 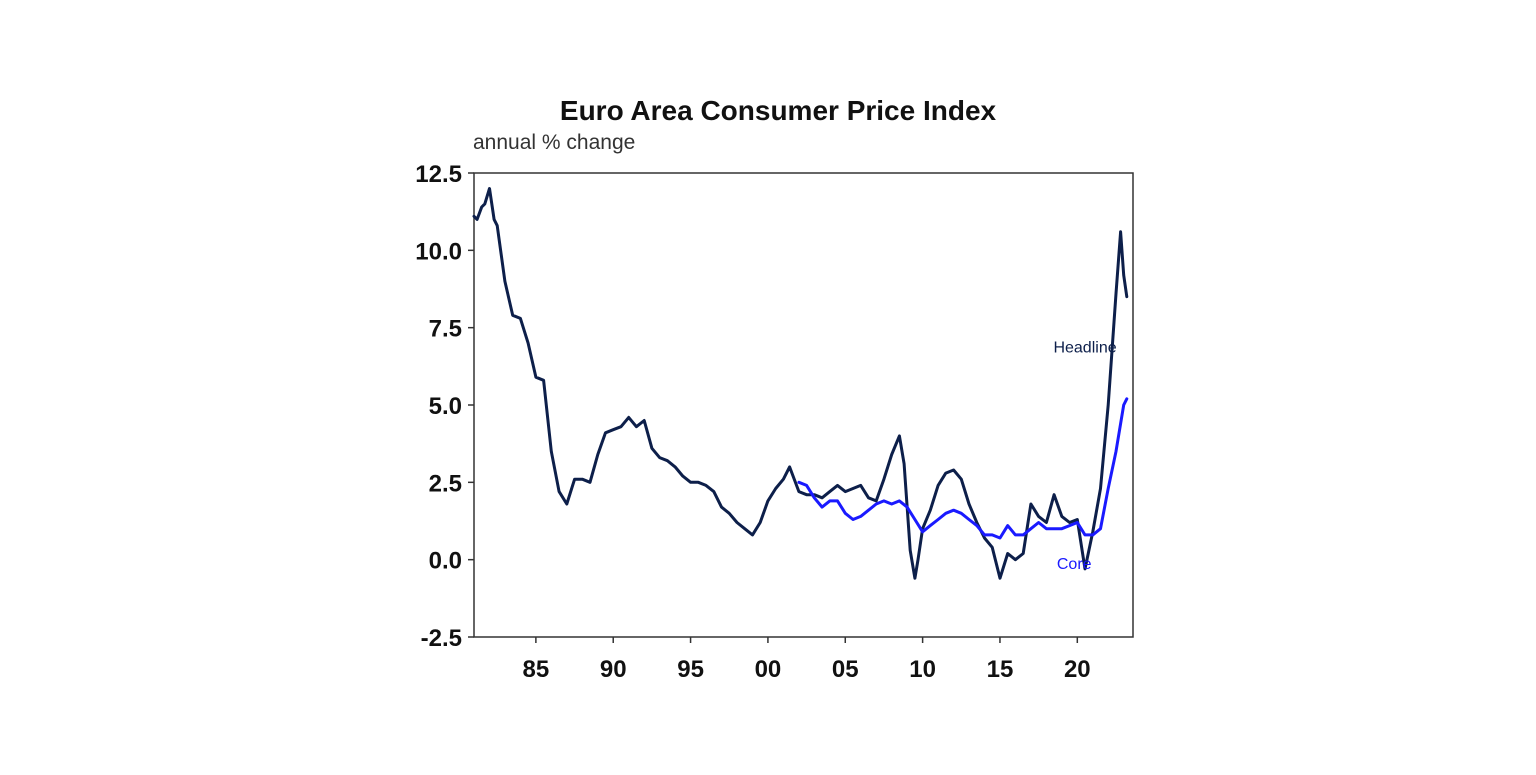 I want to click on x-tick-label: 95, so click(x=690, y=669).